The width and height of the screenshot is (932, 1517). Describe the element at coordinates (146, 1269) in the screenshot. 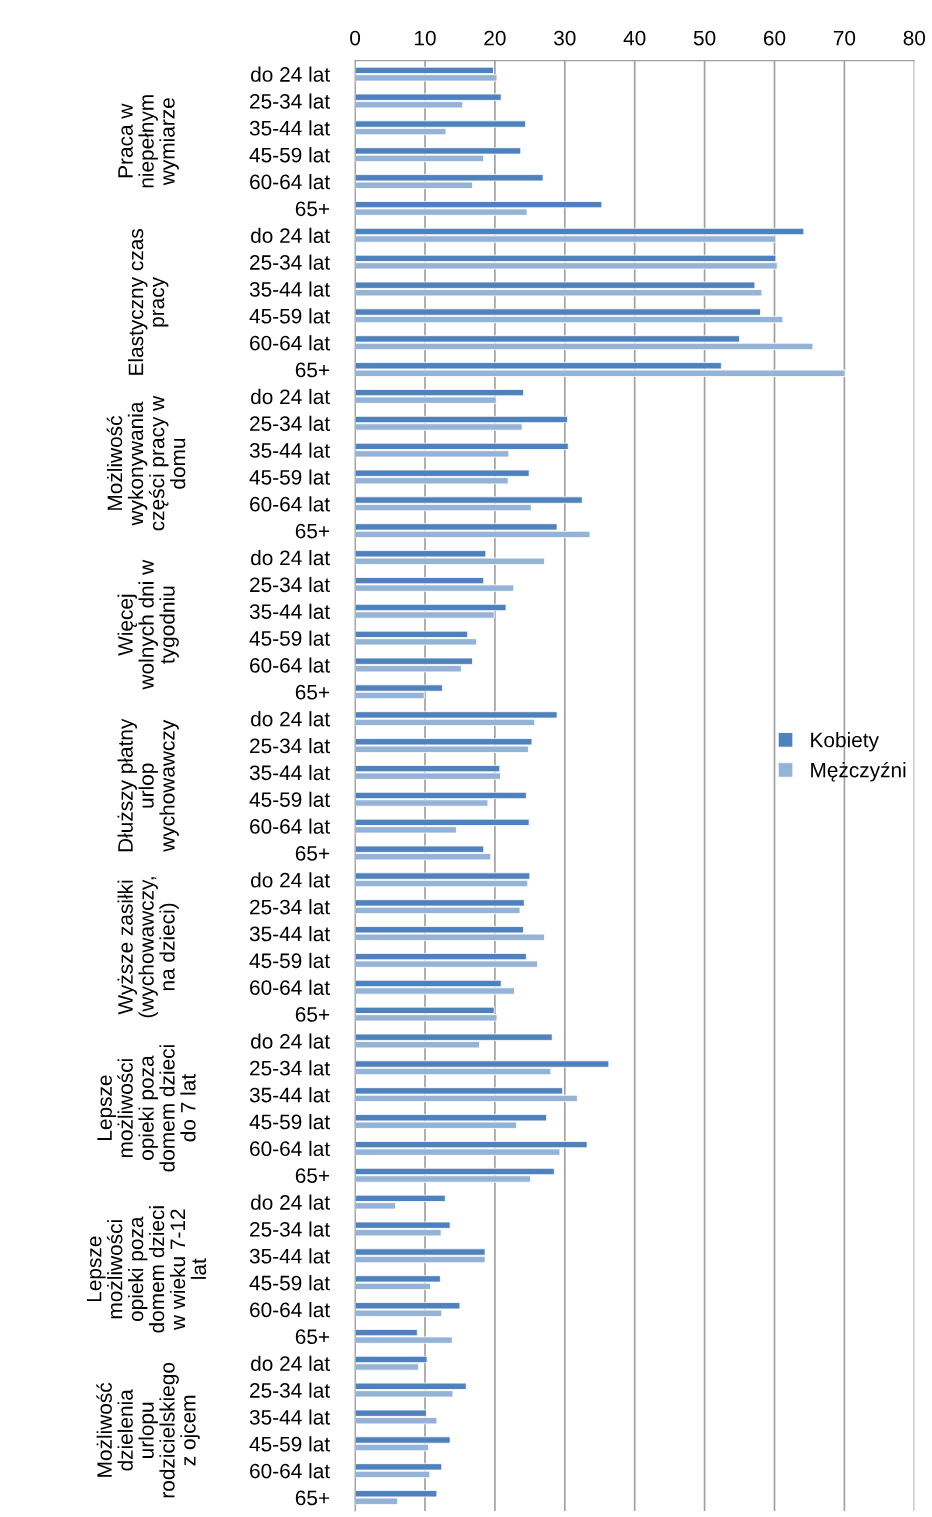

I see `text: Lepsze możliwości opieki poza domem dzieci w wieku 7-12 lat` at that location.